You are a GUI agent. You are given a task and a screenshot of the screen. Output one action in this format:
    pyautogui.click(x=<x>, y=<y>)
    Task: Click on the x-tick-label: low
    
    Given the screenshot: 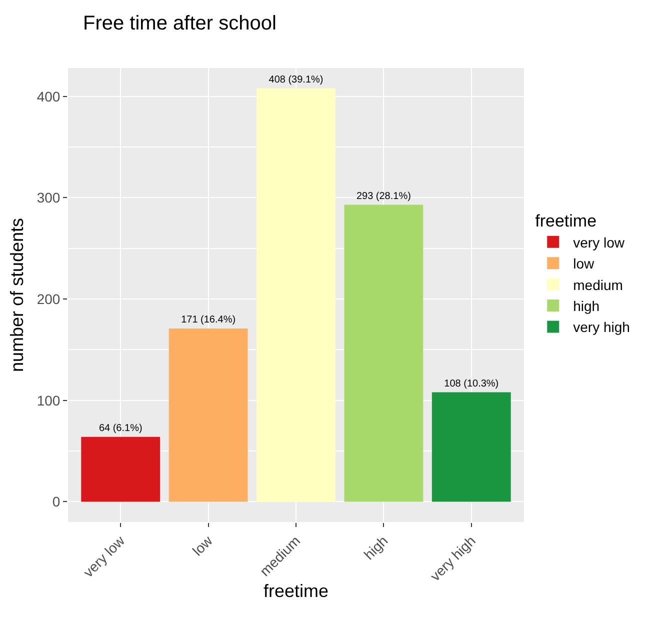 What is the action you would take?
    pyautogui.click(x=202, y=545)
    